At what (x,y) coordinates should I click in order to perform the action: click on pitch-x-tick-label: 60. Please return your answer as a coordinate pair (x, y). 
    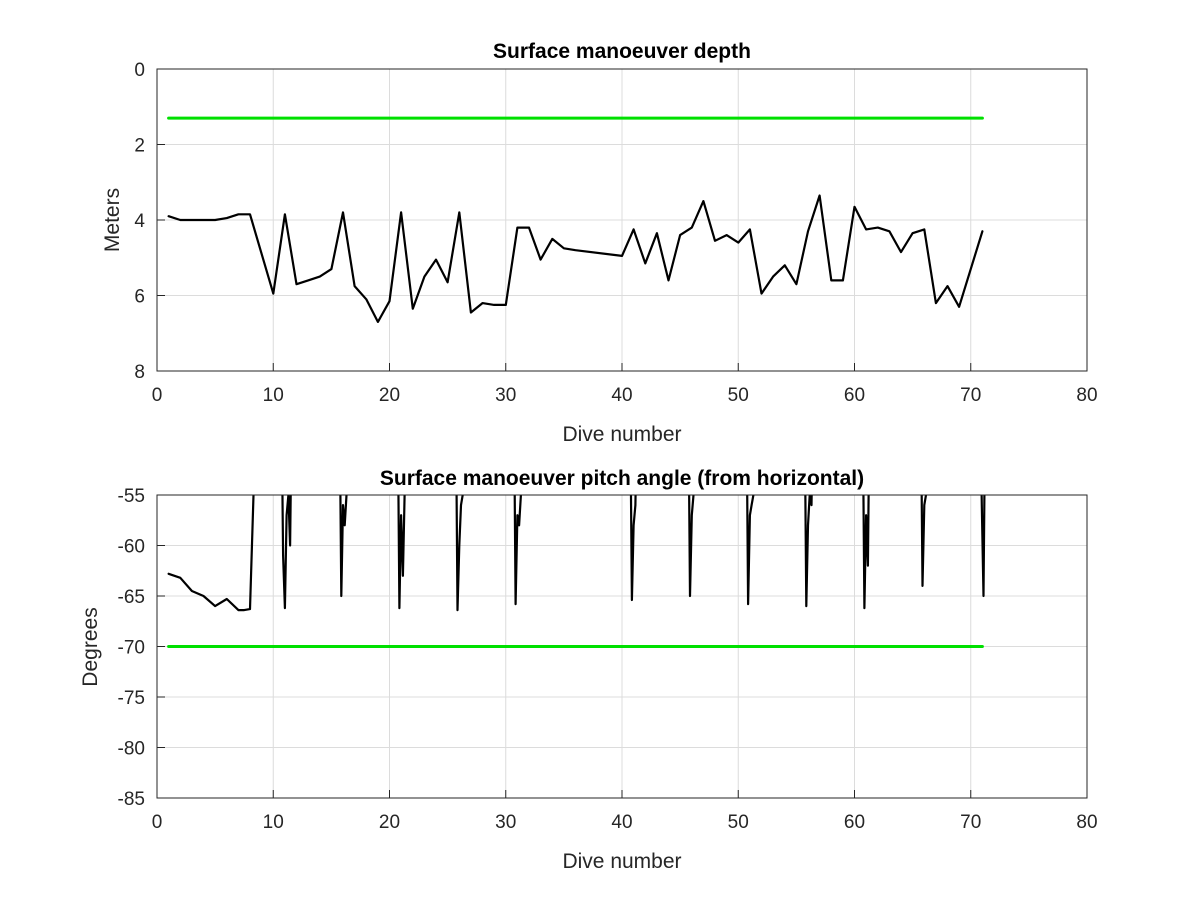
    Looking at the image, I should click on (854, 822).